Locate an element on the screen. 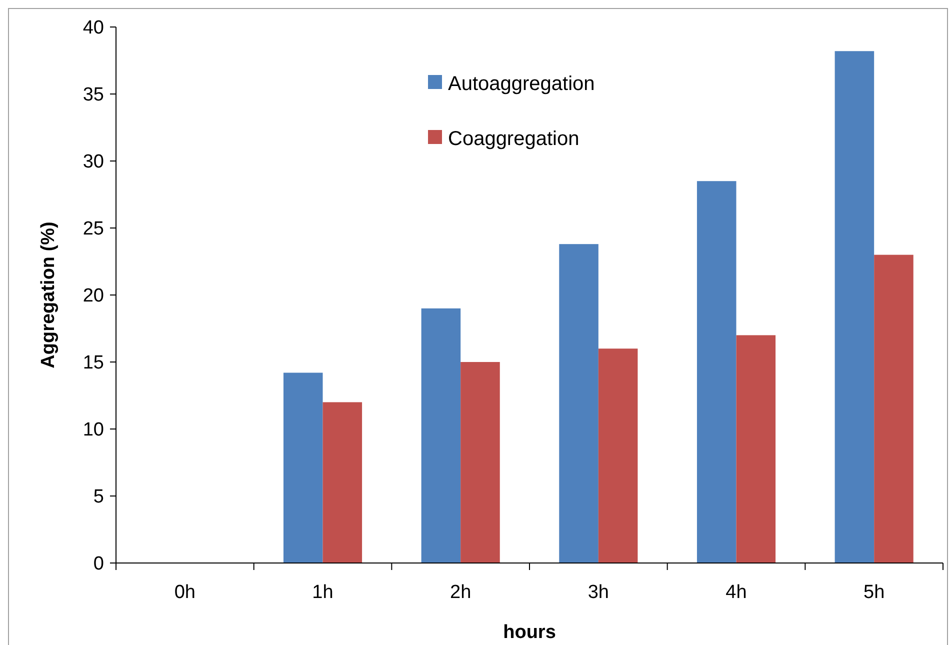 This screenshot has width=950, height=645. y-tick-label: 5 is located at coordinates (98, 497).